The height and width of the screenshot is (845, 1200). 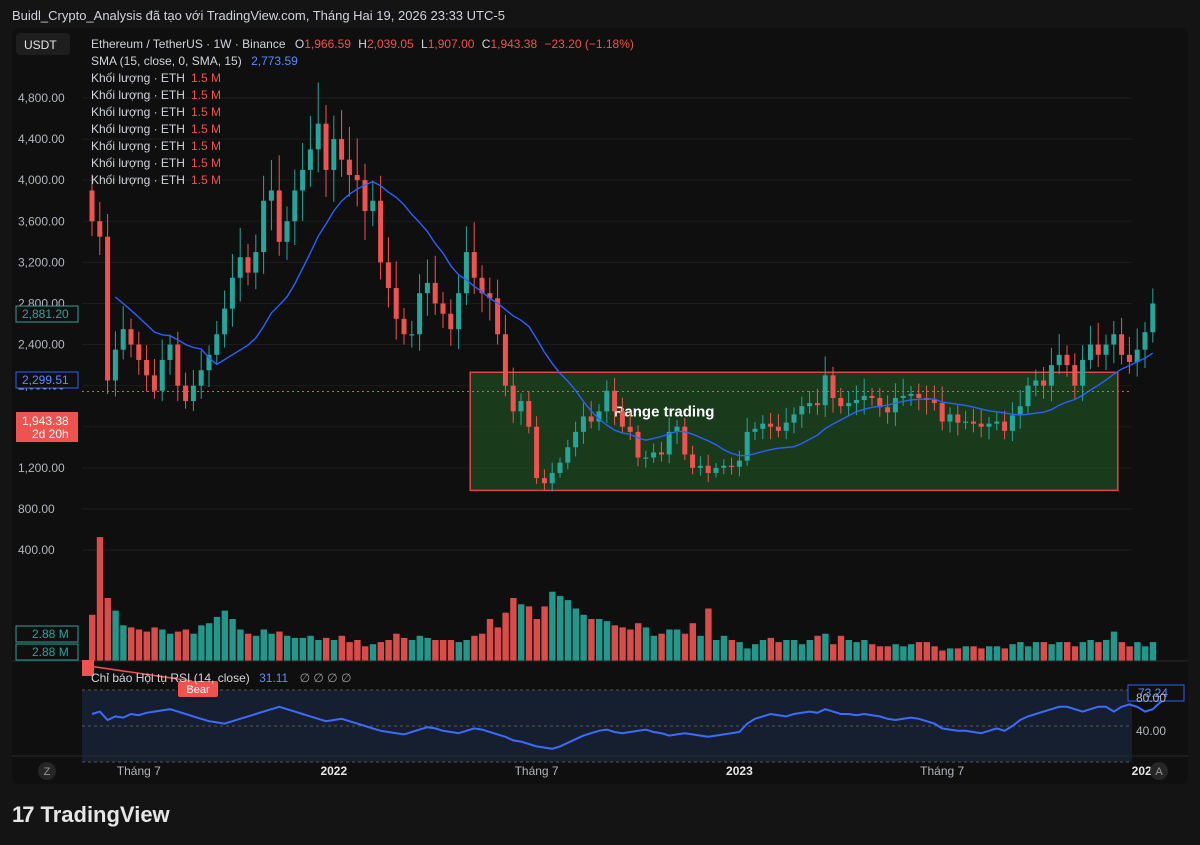 I want to click on zoom-button: Z, so click(x=47, y=772).